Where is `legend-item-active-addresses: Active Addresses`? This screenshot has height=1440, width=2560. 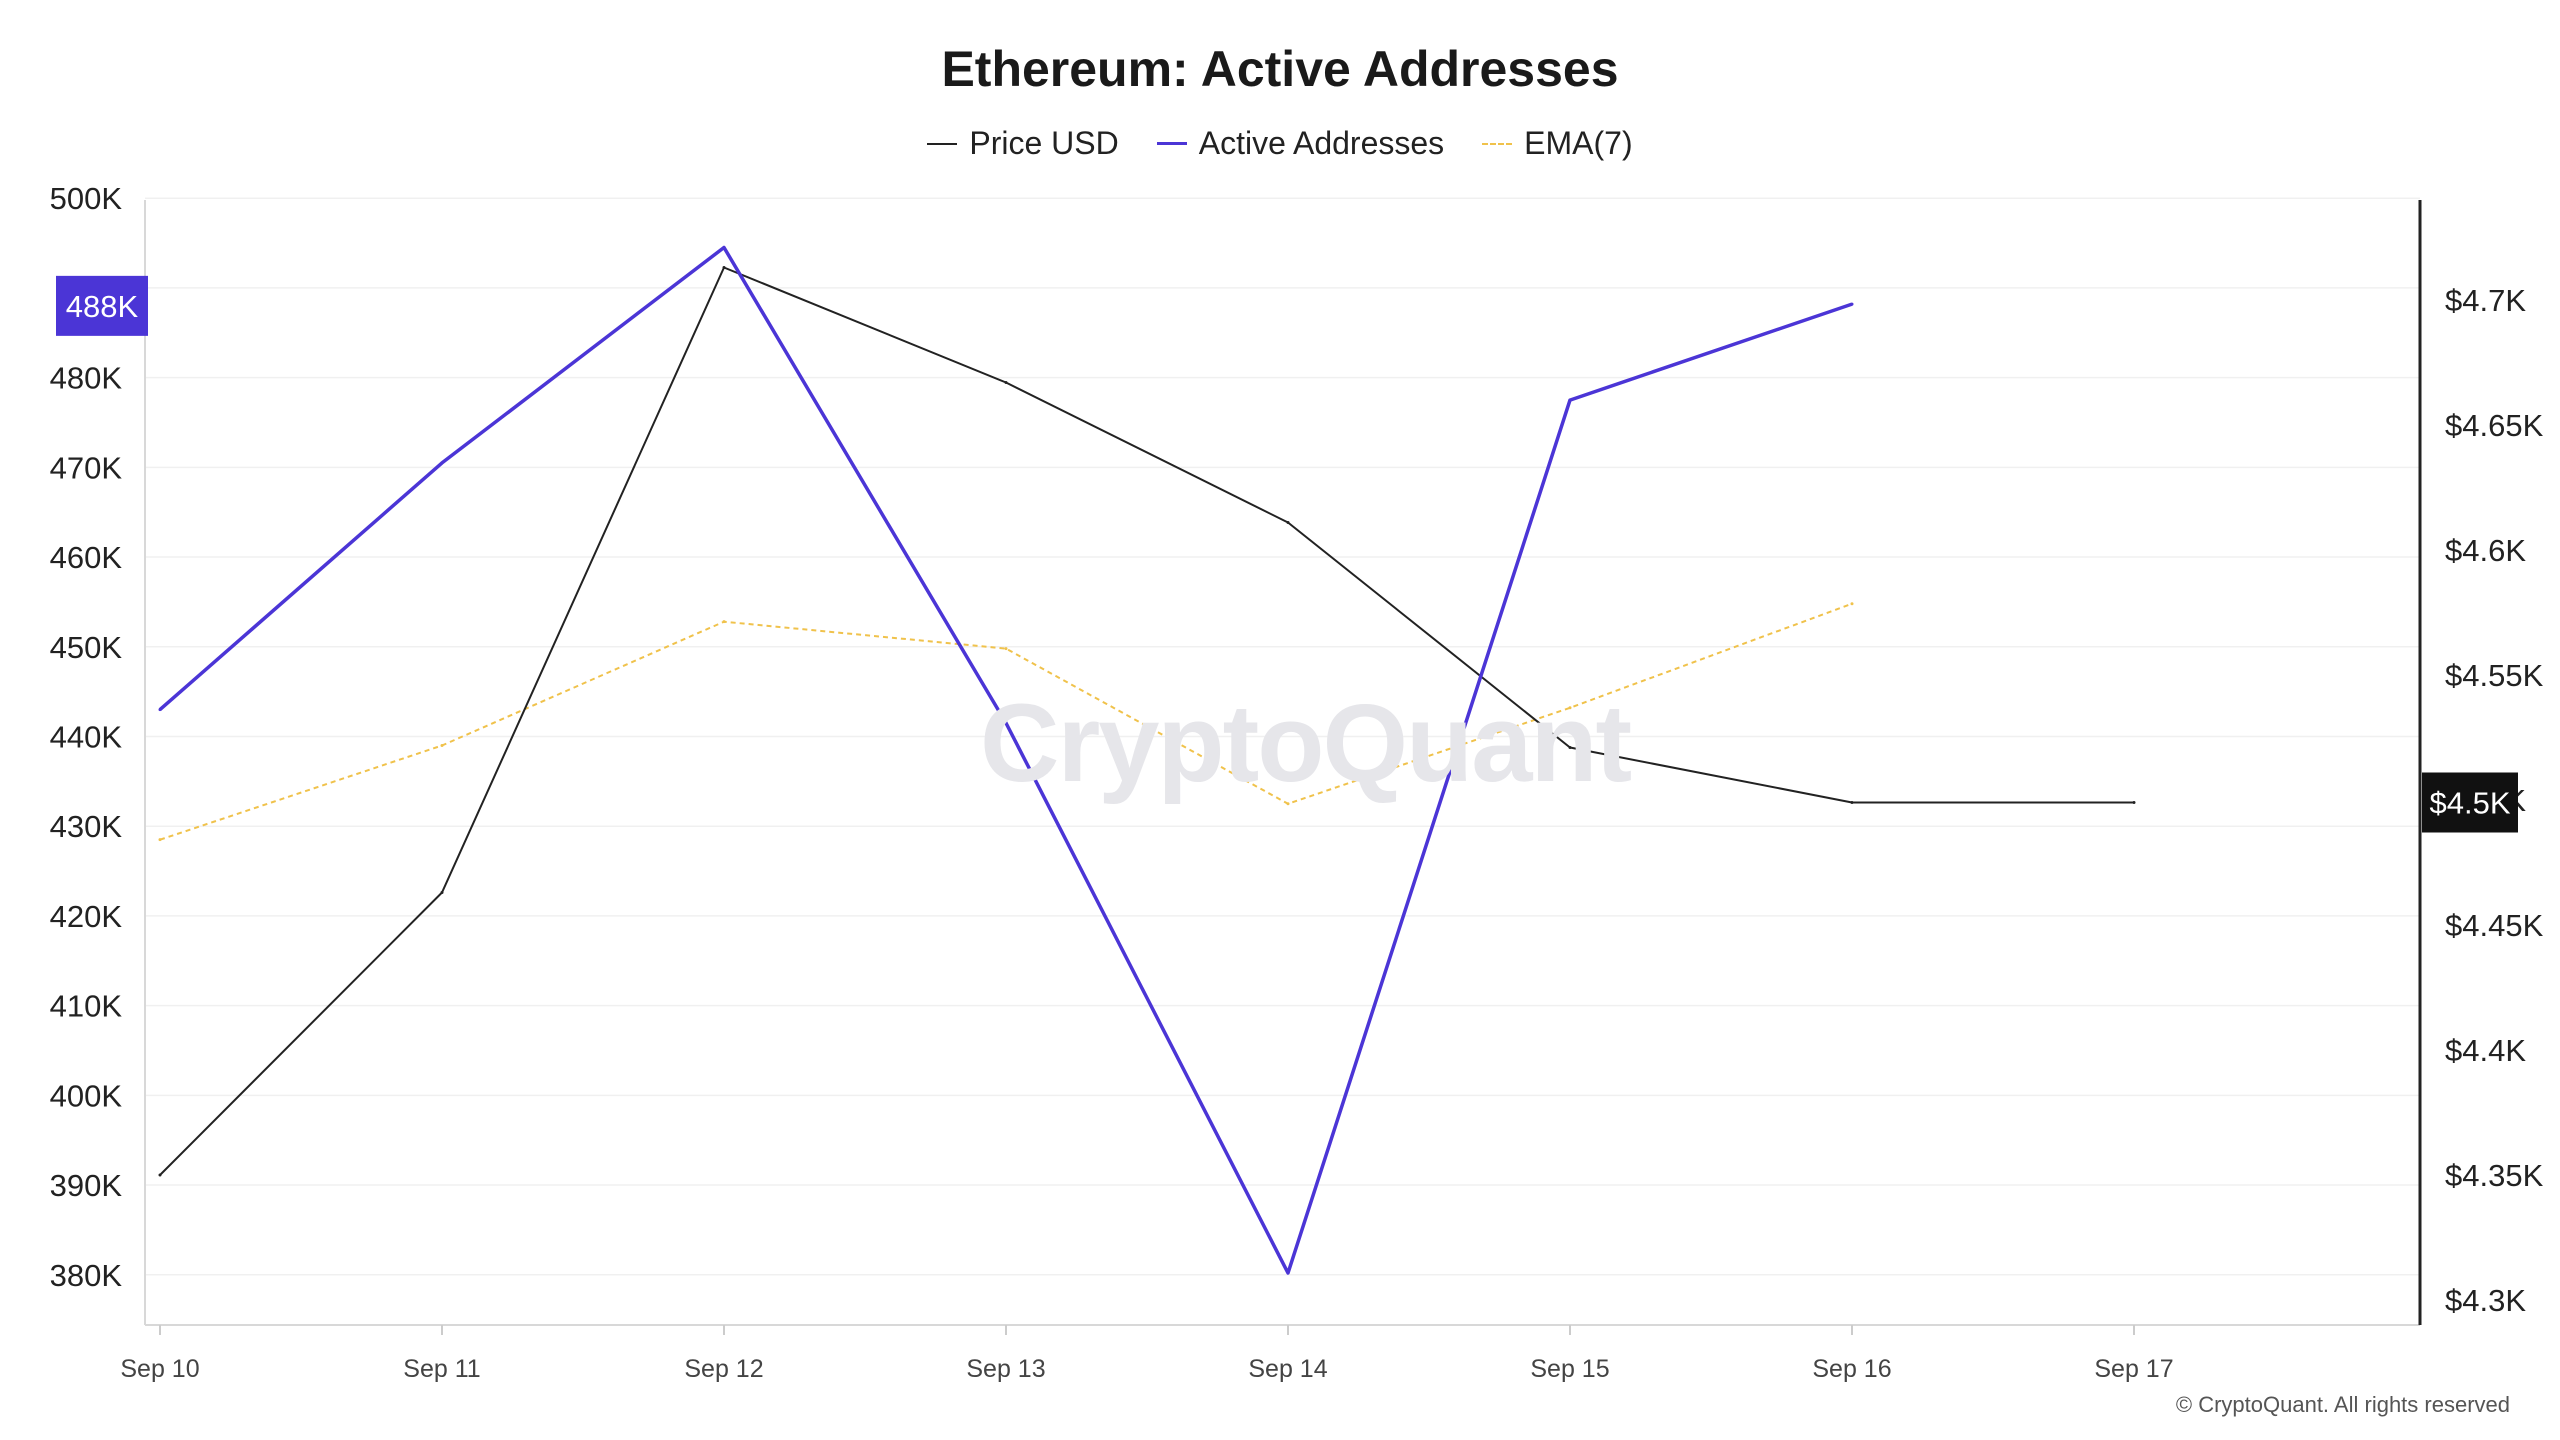 legend-item-active-addresses: Active Addresses is located at coordinates (1300, 143).